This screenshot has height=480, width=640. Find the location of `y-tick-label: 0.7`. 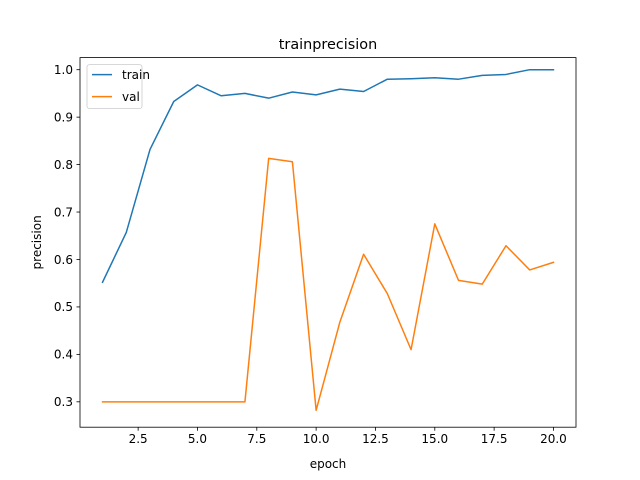

y-tick-label: 0.7 is located at coordinates (63, 212).